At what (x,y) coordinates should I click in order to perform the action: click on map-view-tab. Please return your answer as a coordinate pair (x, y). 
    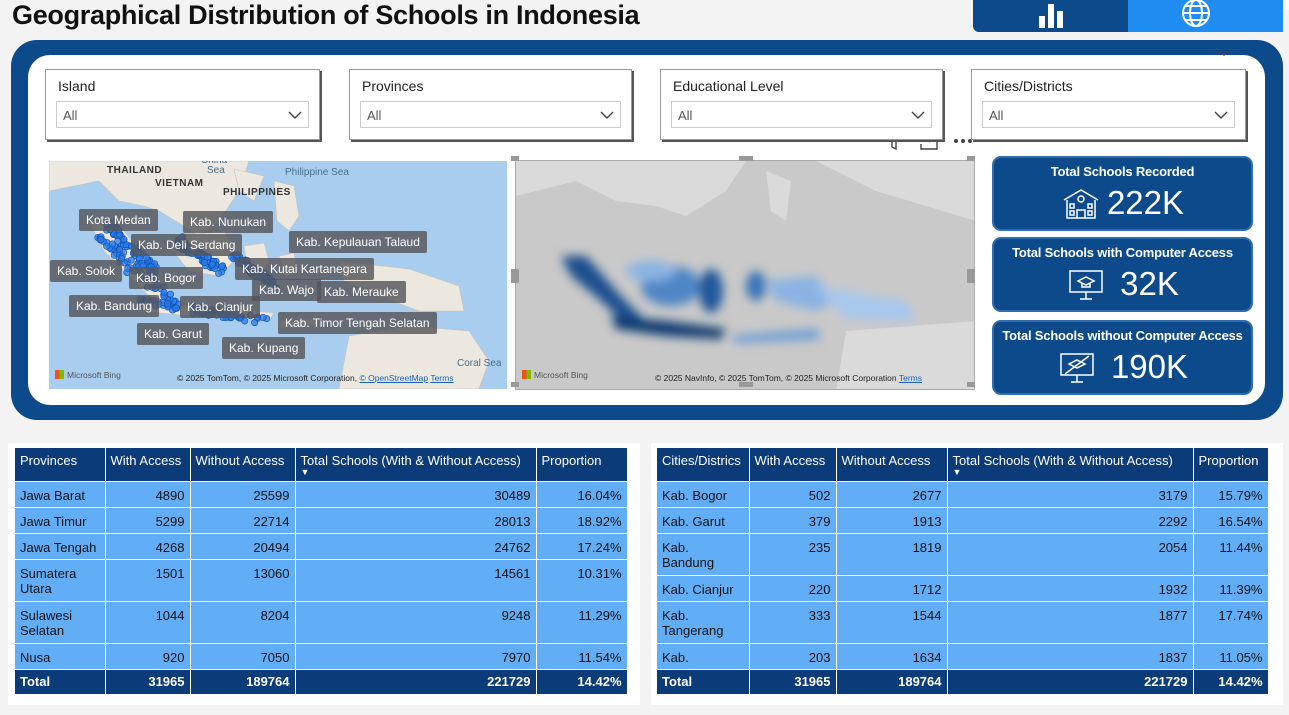
    Looking at the image, I should click on (1205, 16).